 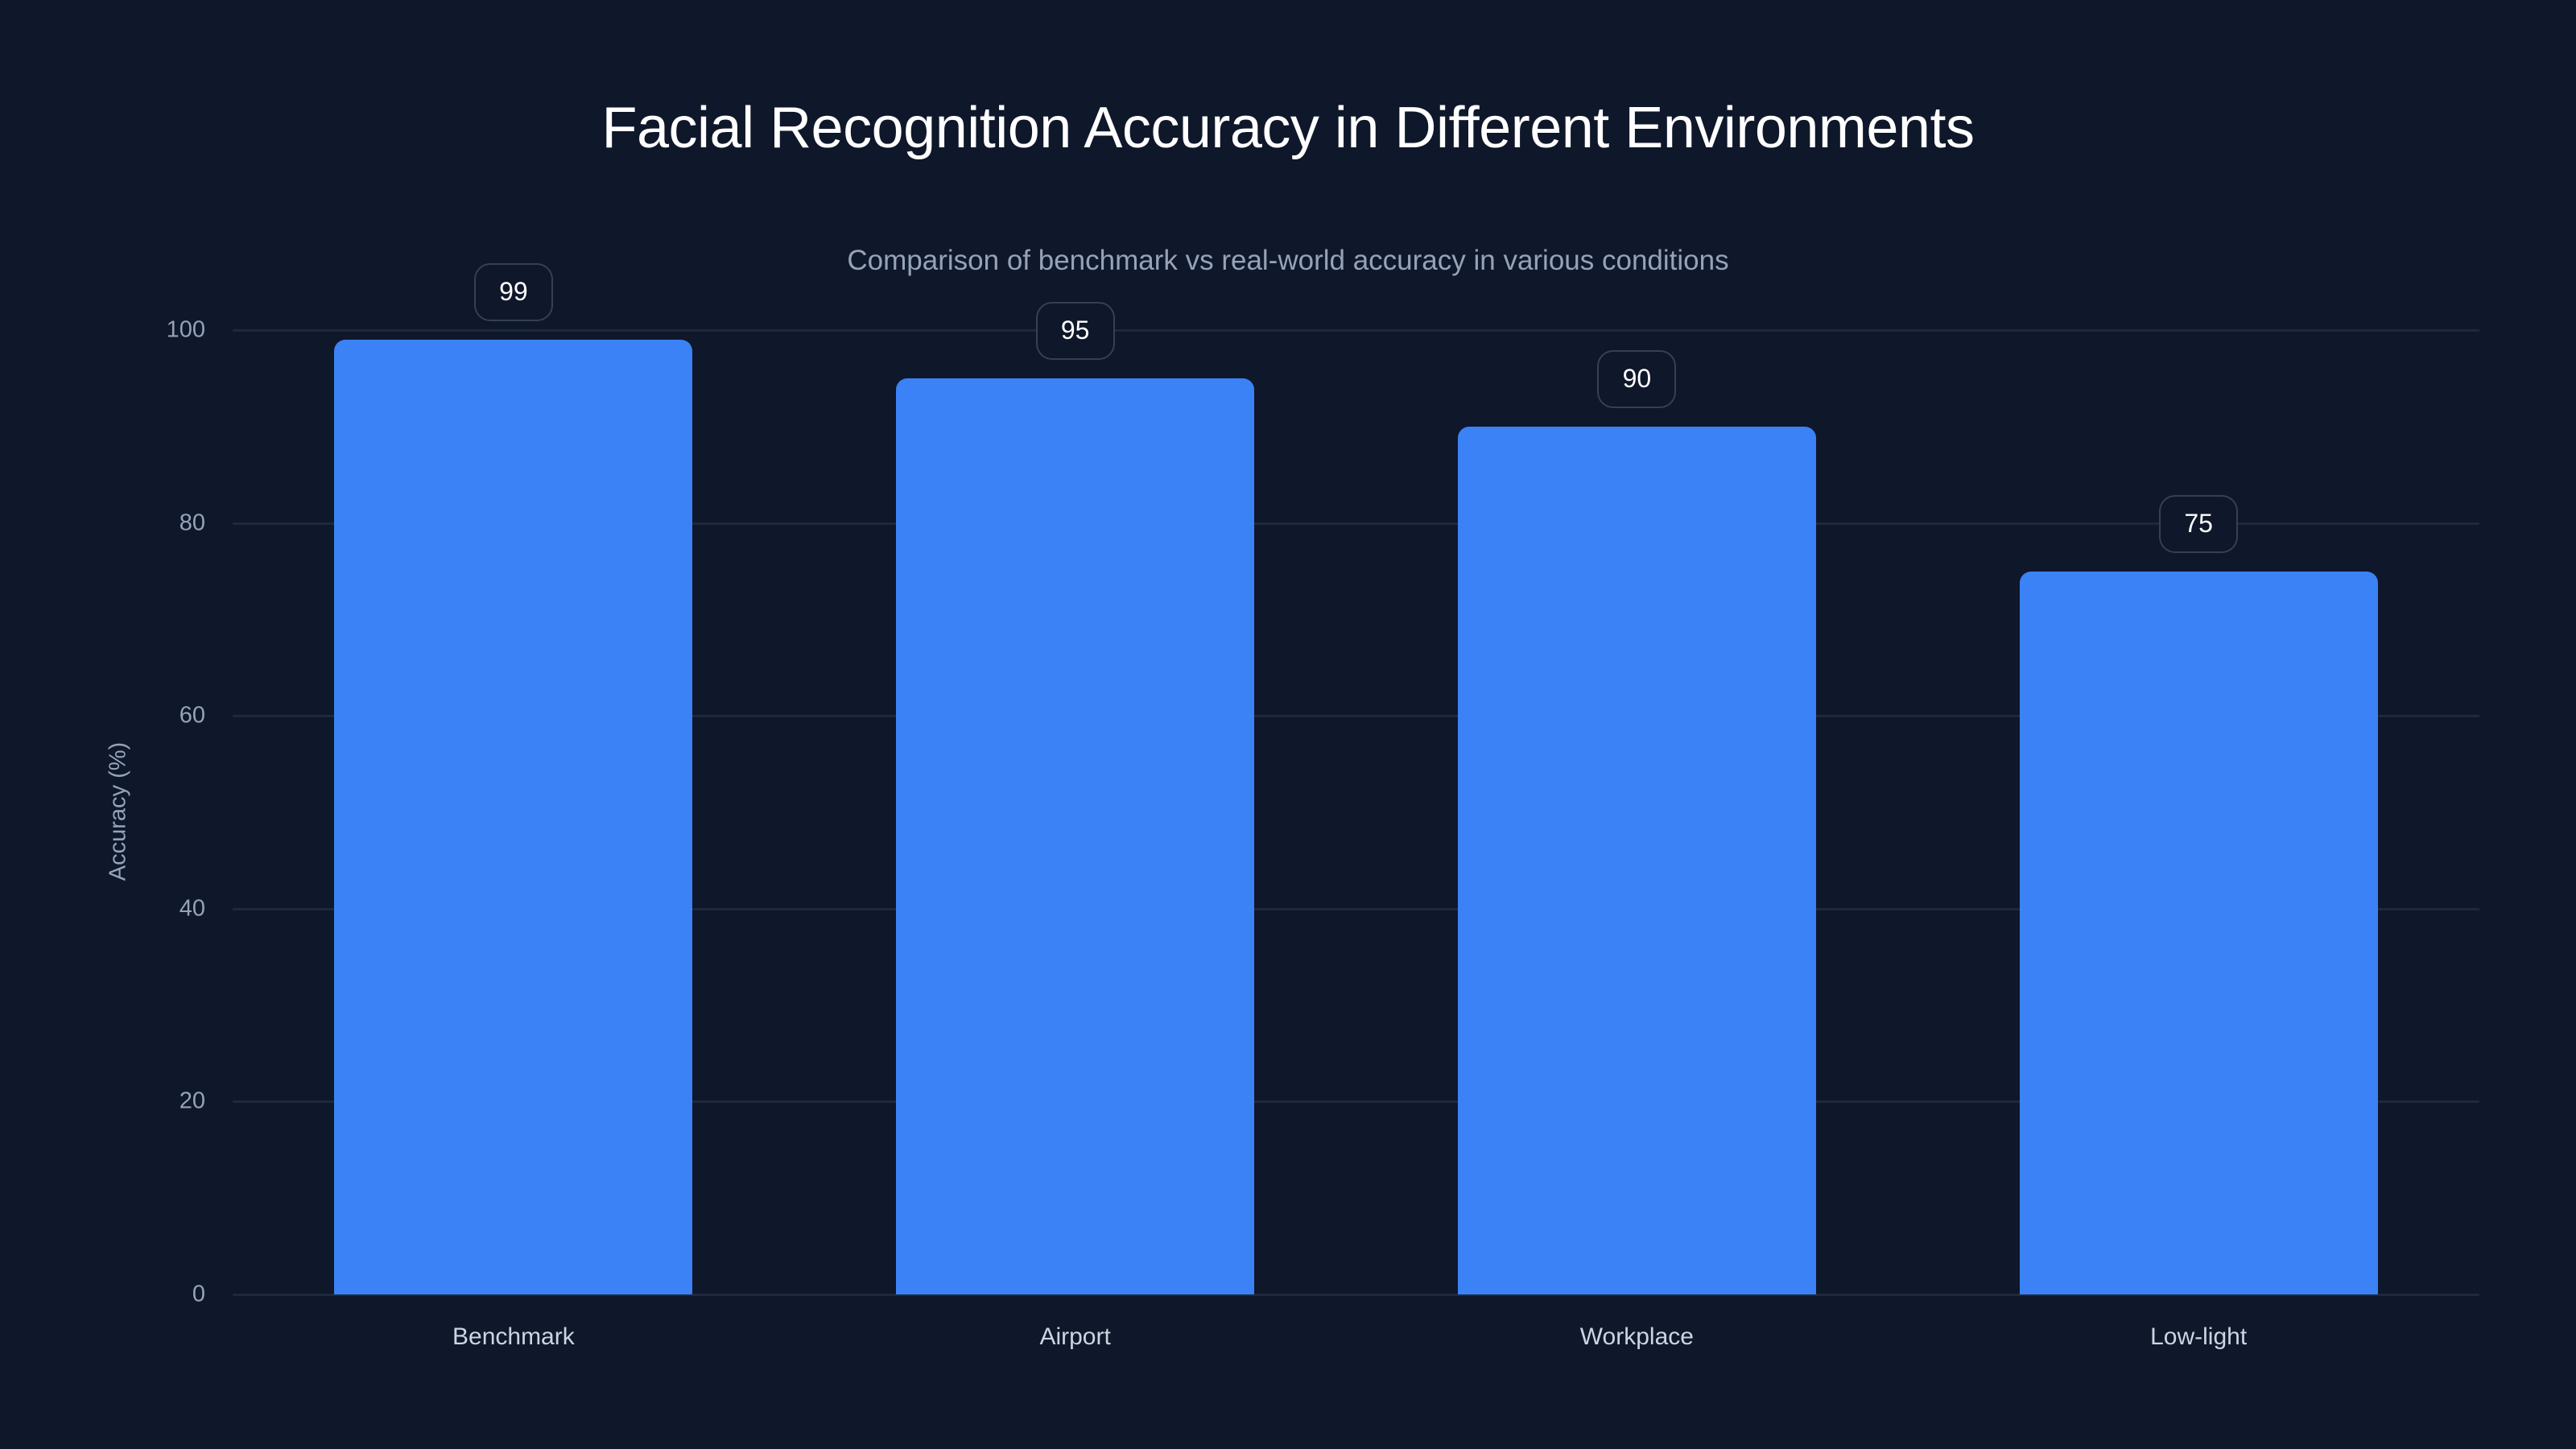 What do you see at coordinates (513, 1336) in the screenshot?
I see `x-tick-label: Benchmark` at bounding box center [513, 1336].